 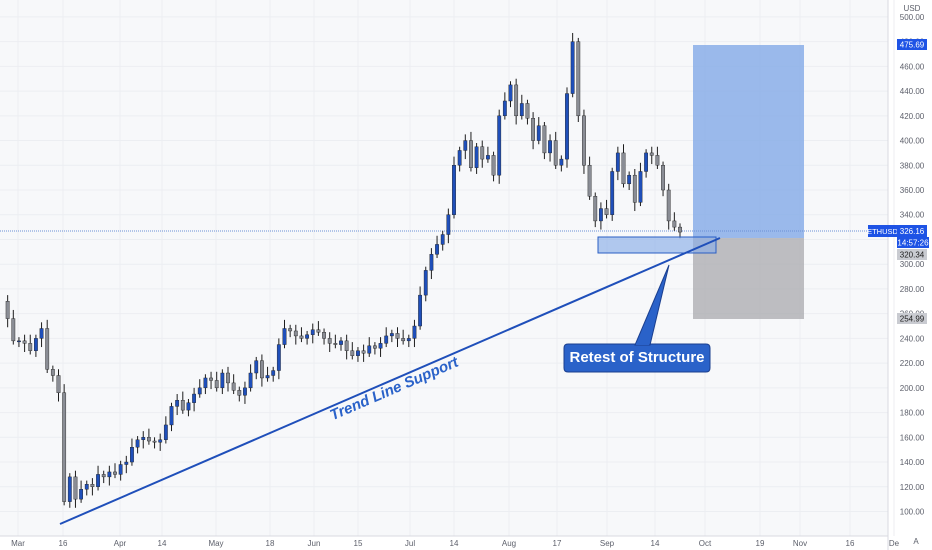 What do you see at coordinates (916, 541) in the screenshot?
I see `auto-scale-button: A` at bounding box center [916, 541].